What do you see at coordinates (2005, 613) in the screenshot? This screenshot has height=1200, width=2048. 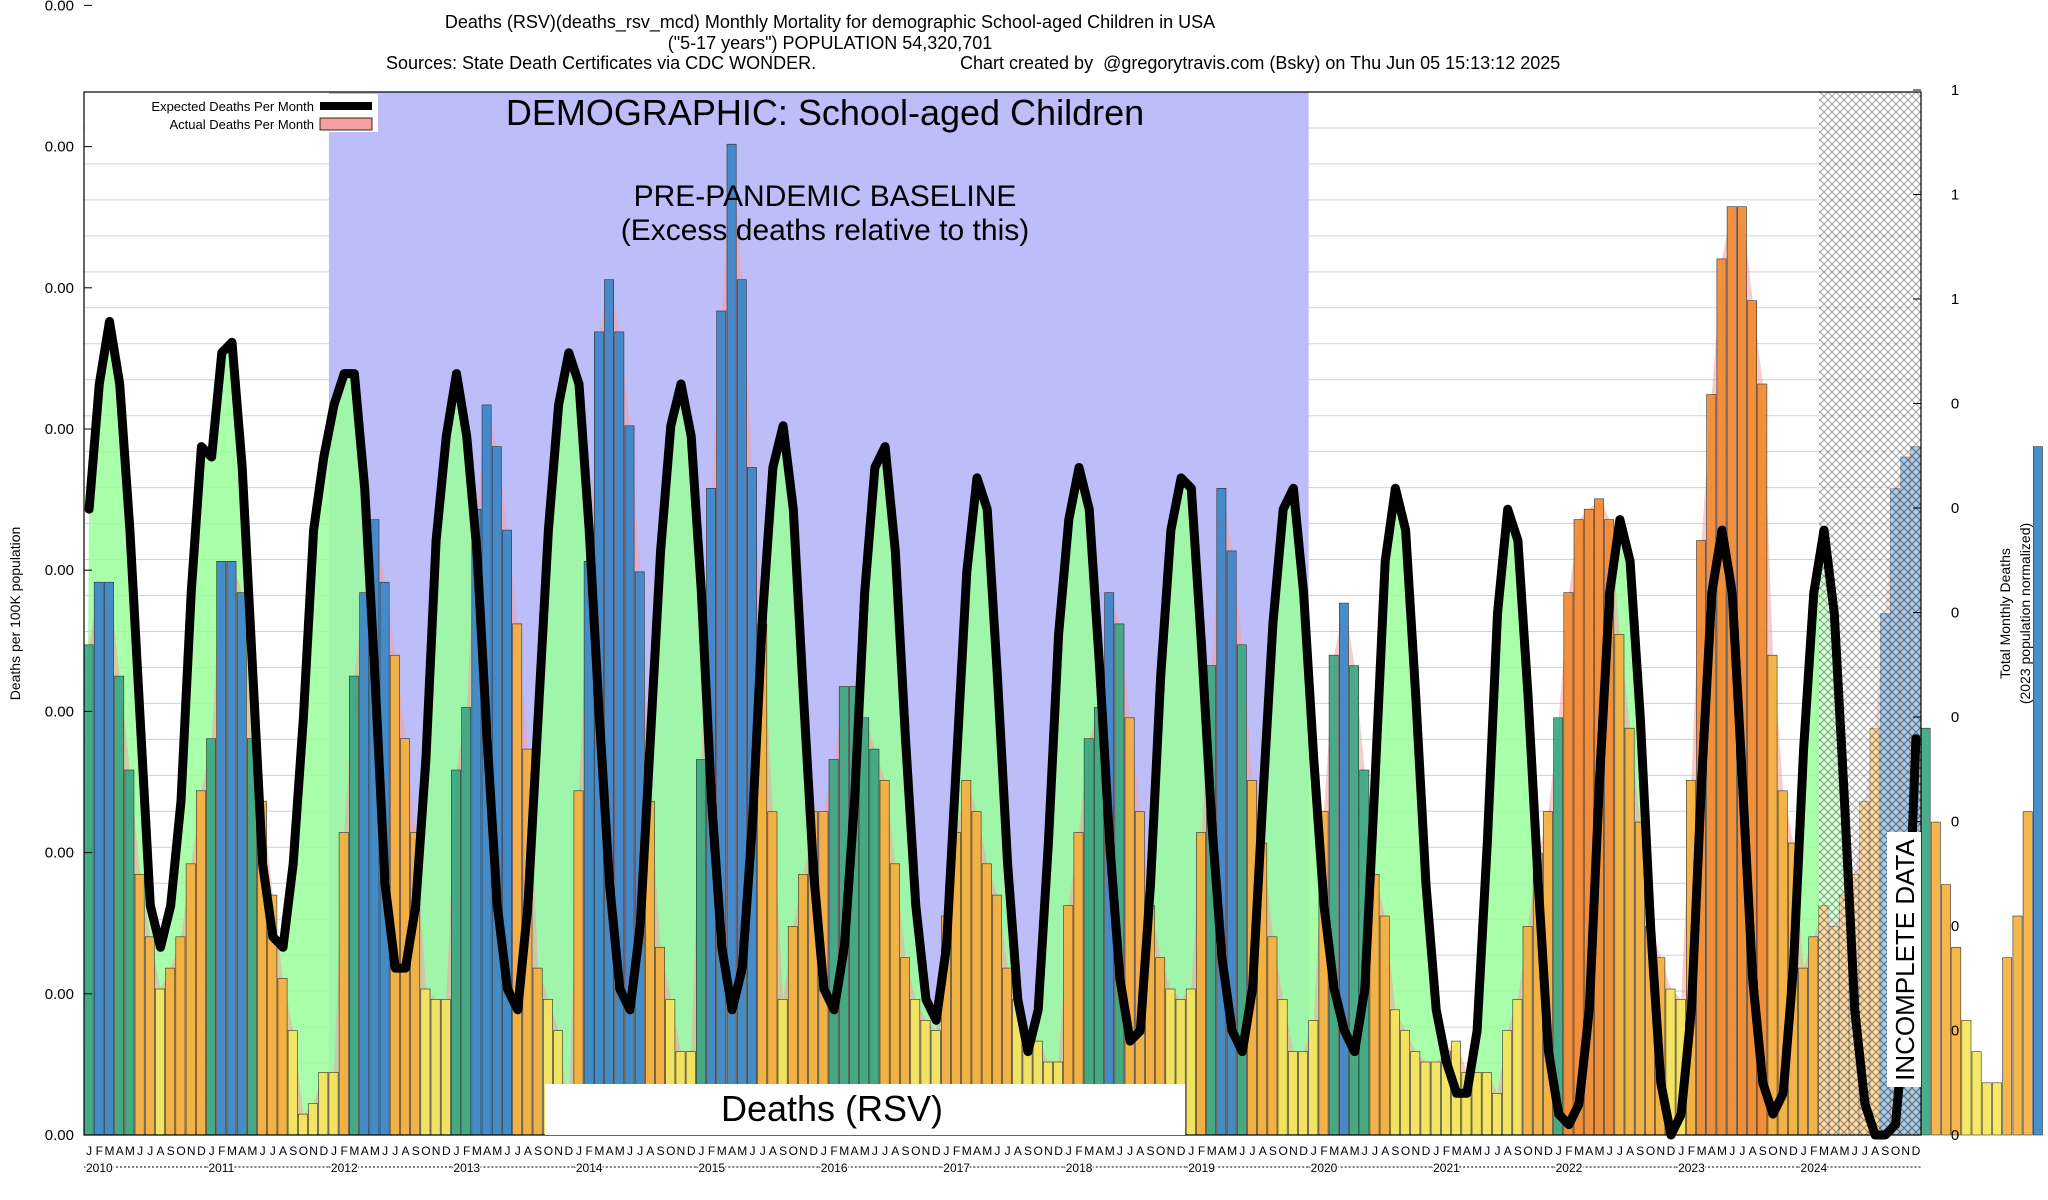 I see `y-axis-label-right-1: Total Monthly Deaths` at bounding box center [2005, 613].